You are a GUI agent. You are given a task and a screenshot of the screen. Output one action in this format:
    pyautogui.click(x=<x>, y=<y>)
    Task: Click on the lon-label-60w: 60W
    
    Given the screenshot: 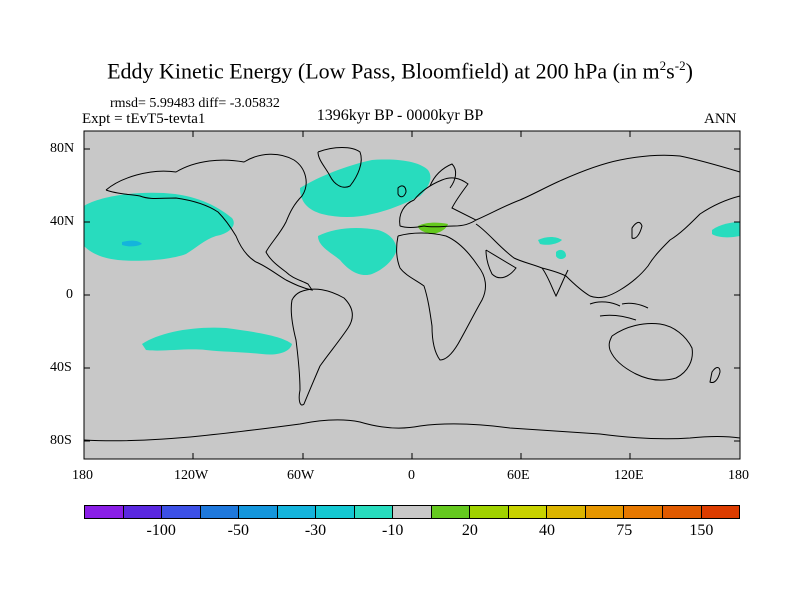 What is the action you would take?
    pyautogui.click(x=301, y=475)
    